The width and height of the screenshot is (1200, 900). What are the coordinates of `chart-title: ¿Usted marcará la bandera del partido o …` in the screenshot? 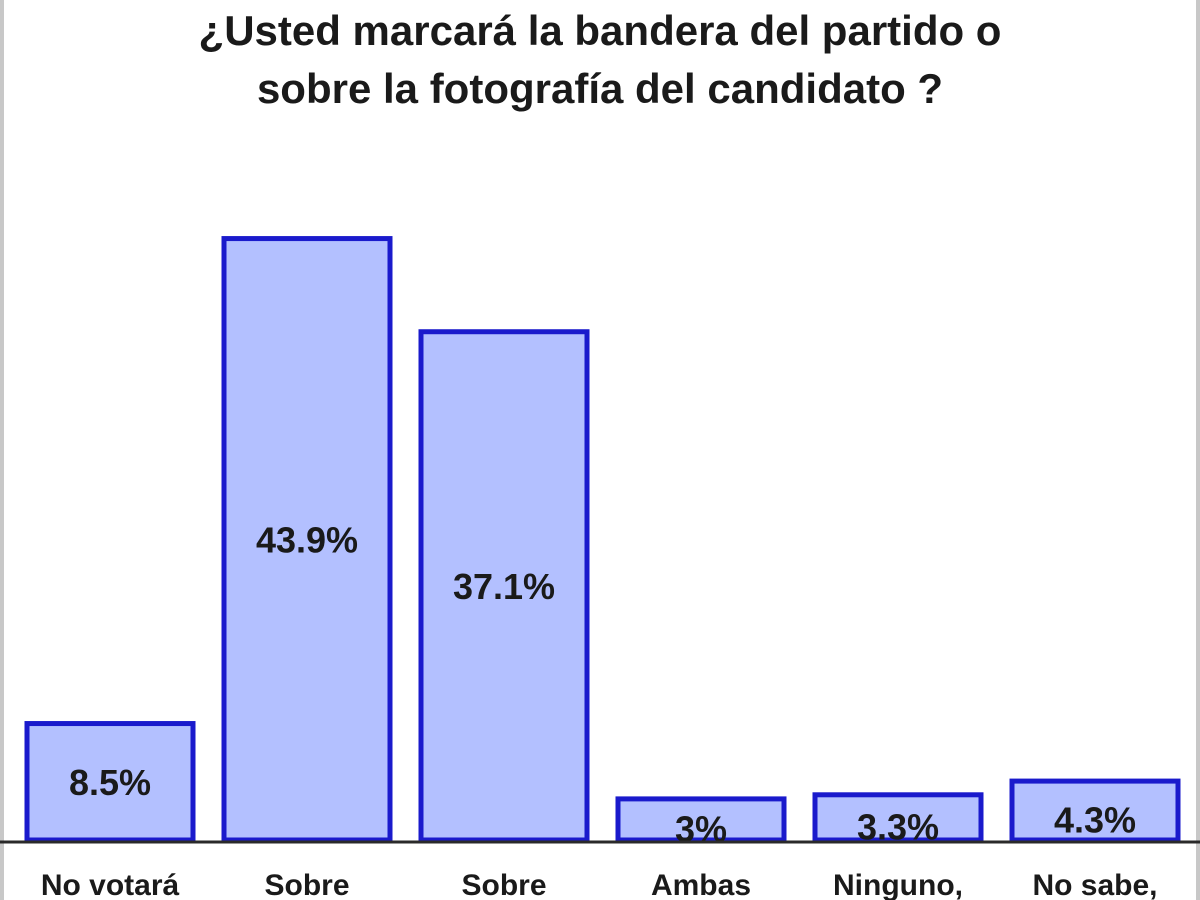 It's located at (600, 60).